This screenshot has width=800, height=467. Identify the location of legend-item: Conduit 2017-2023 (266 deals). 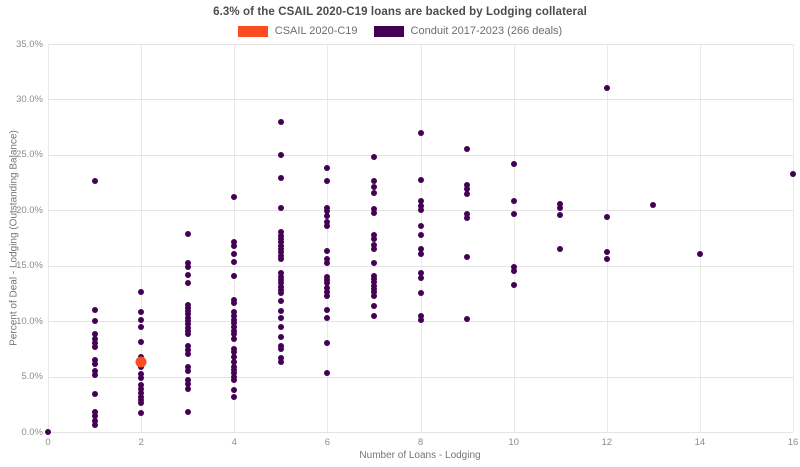
(467, 31).